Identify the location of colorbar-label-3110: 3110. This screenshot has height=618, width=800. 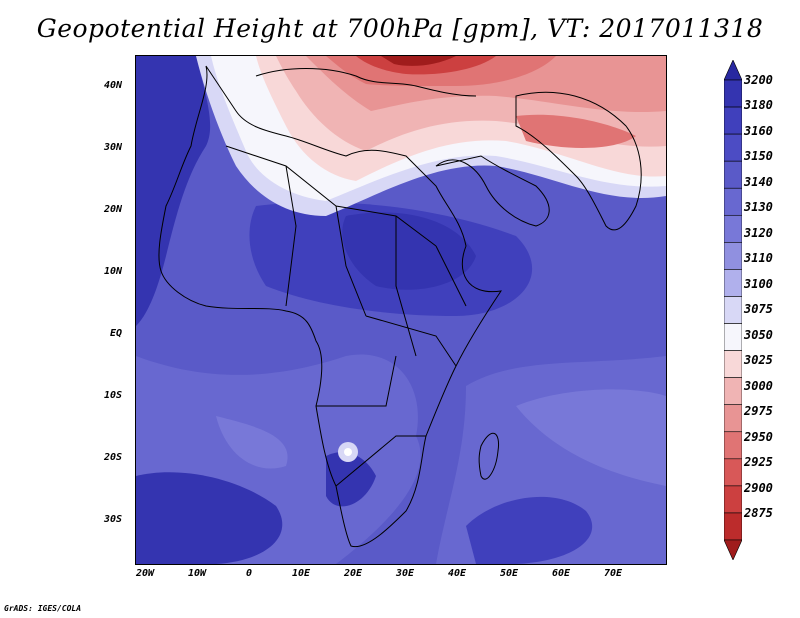
(758, 258).